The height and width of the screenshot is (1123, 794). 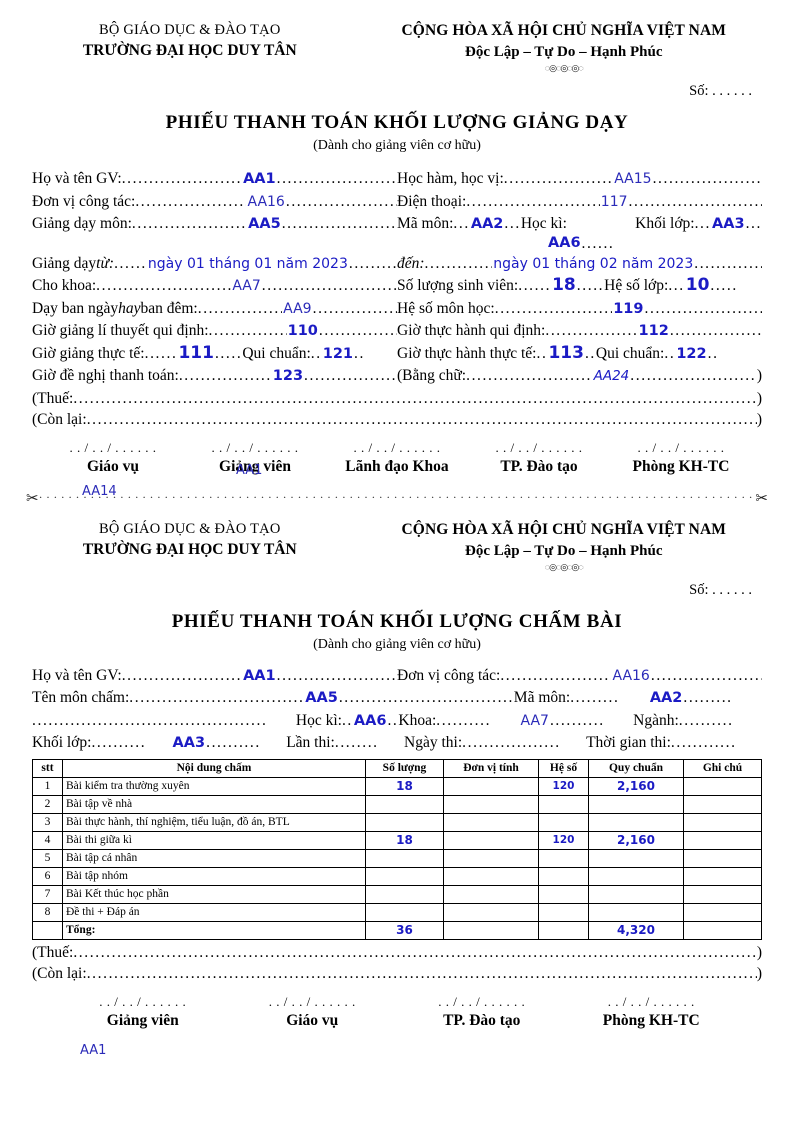 I want to click on value-faculty-2: AA7, so click(x=534, y=720).